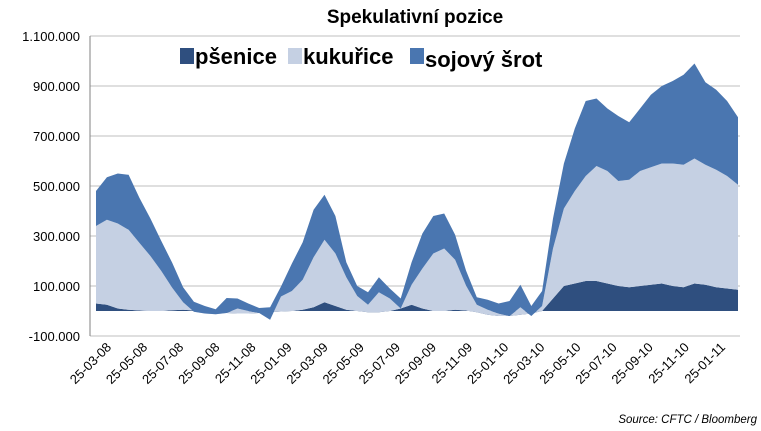 The image size is (761, 431). I want to click on legend-label-sojovy-srot: sojový šrot, so click(484, 59).